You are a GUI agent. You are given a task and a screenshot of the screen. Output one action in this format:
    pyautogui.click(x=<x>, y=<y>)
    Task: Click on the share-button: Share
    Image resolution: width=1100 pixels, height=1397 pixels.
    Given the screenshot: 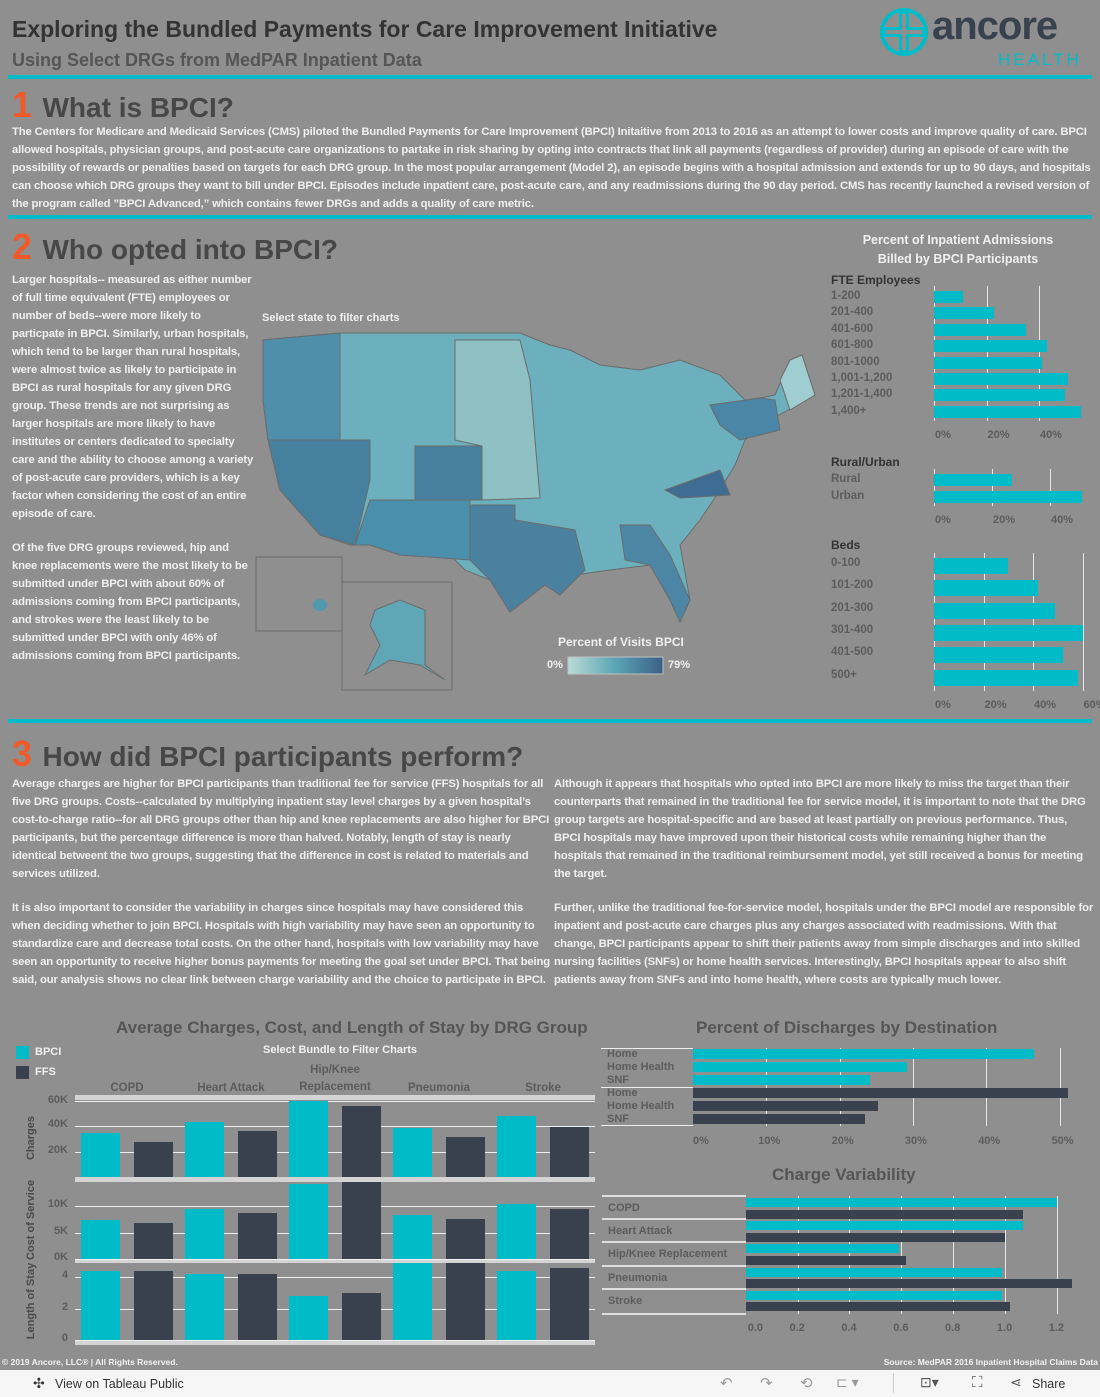 What is the action you would take?
    pyautogui.click(x=1049, y=1384)
    